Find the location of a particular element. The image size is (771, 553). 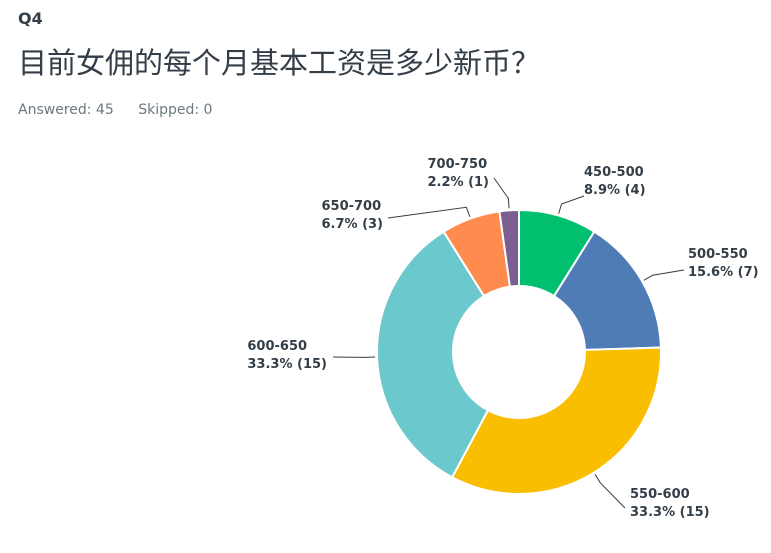

question-title: 目前女佣的每个月基本工资是多少新币？ is located at coordinates (279, 63).